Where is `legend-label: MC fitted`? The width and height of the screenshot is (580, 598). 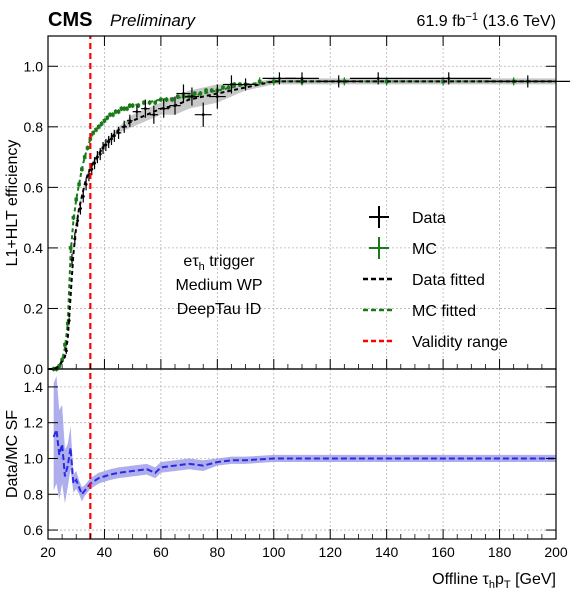 legend-label: MC fitted is located at coordinates (444, 311).